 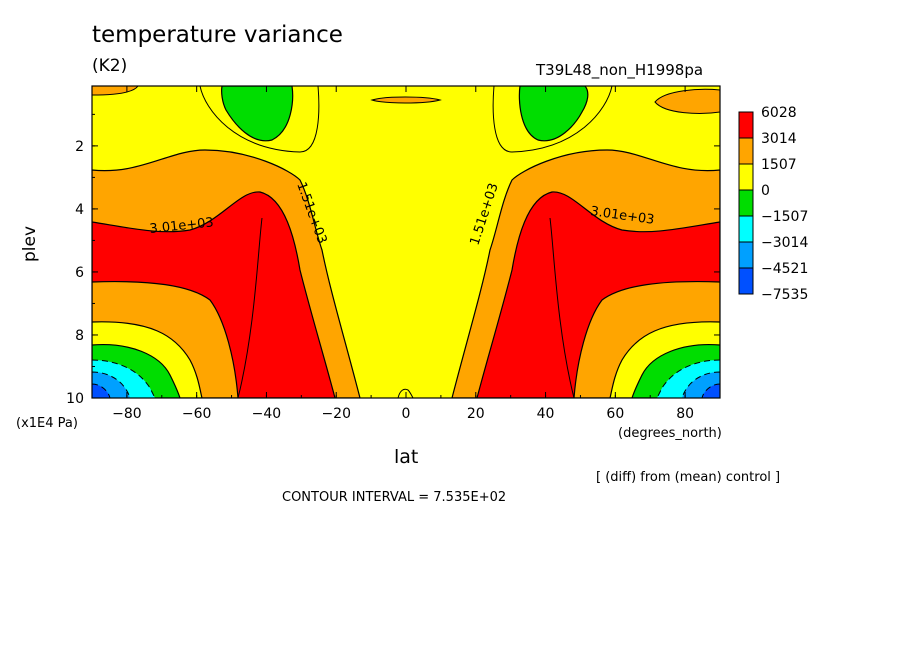 I want to click on legend-label: −7535, so click(x=784, y=295).